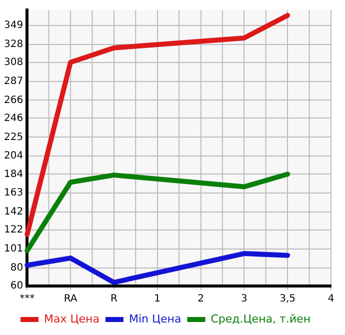 The height and width of the screenshot is (335, 345). I want to click on x-tick-label: 3,5, so click(288, 299).